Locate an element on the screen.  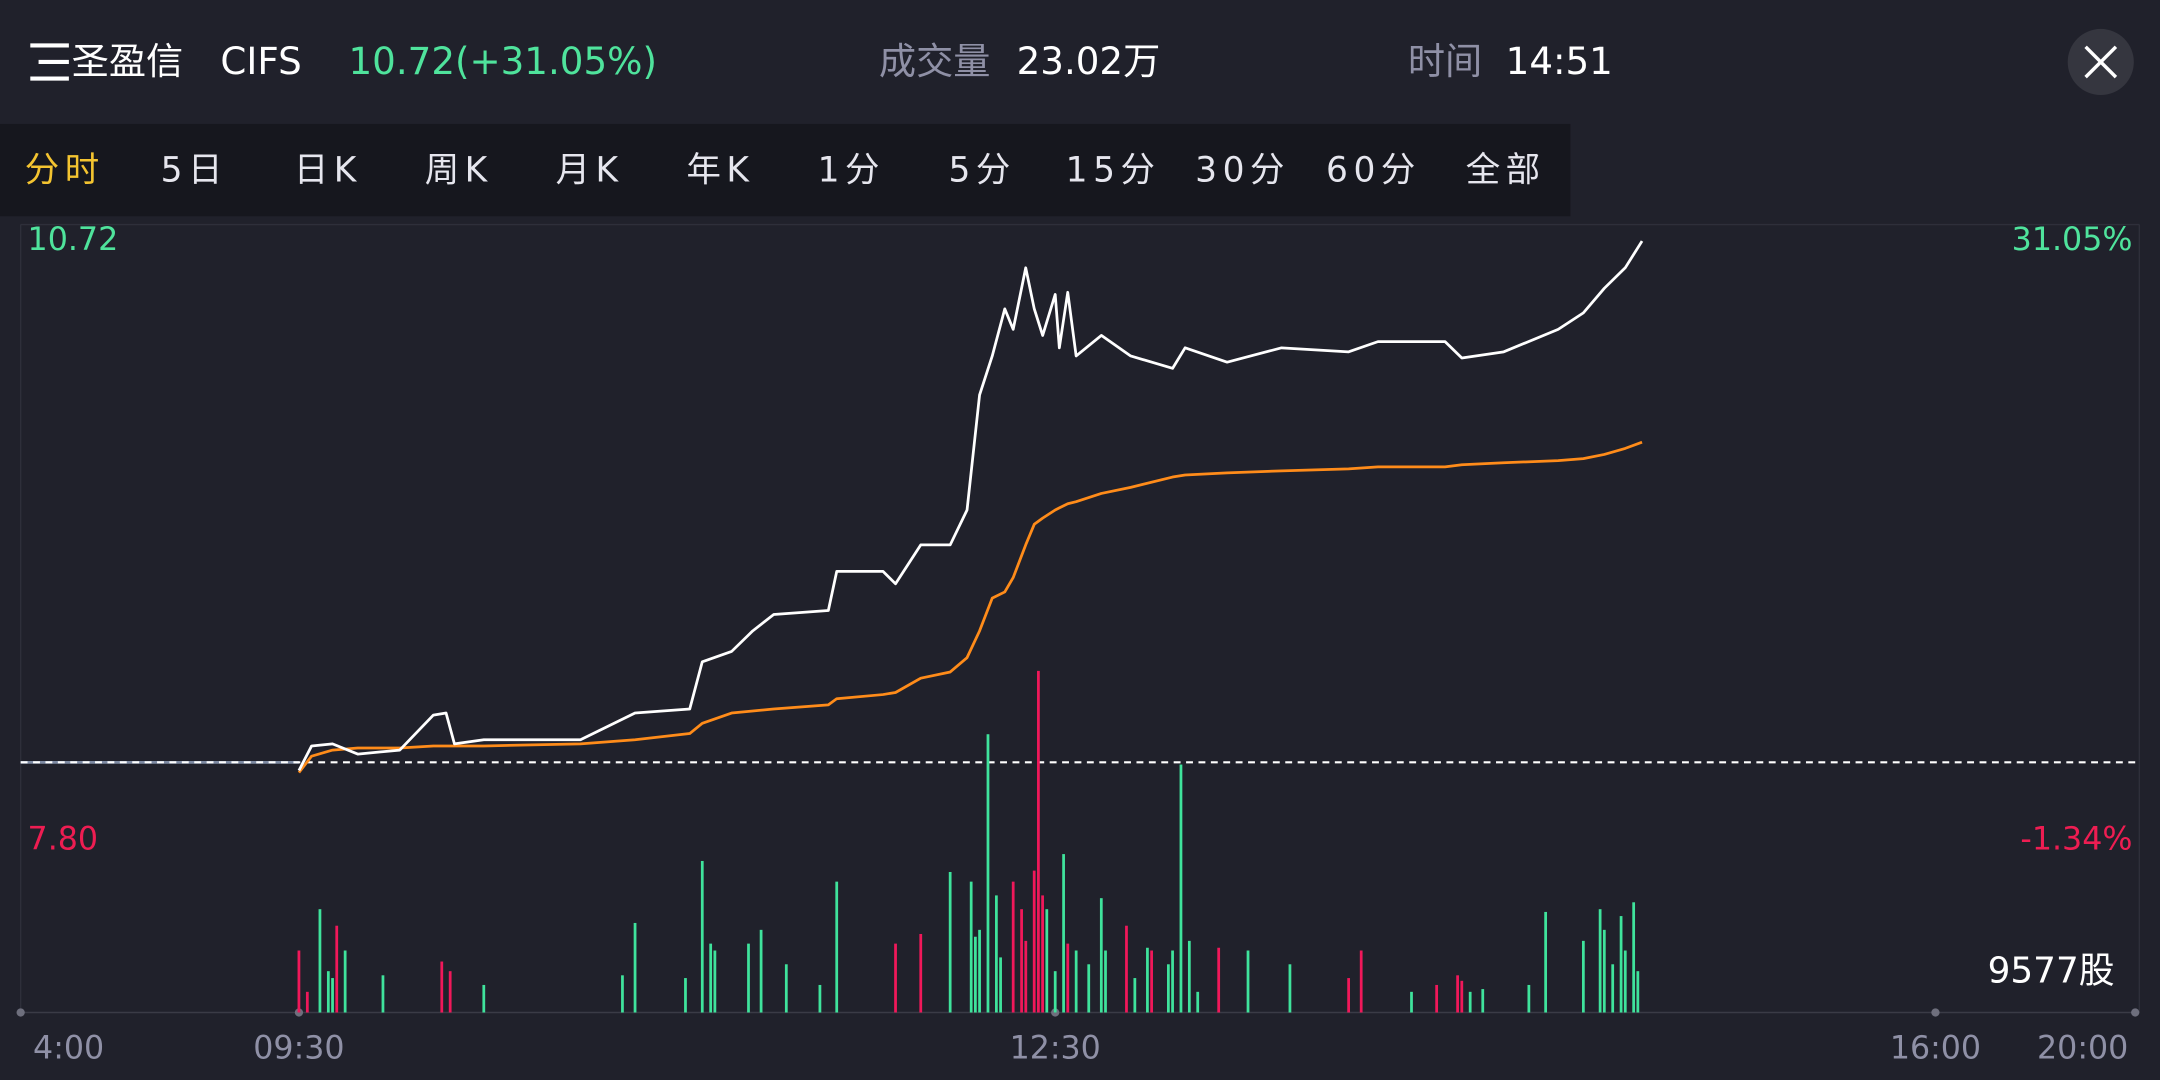
tab: 1分 is located at coordinates (851, 171).